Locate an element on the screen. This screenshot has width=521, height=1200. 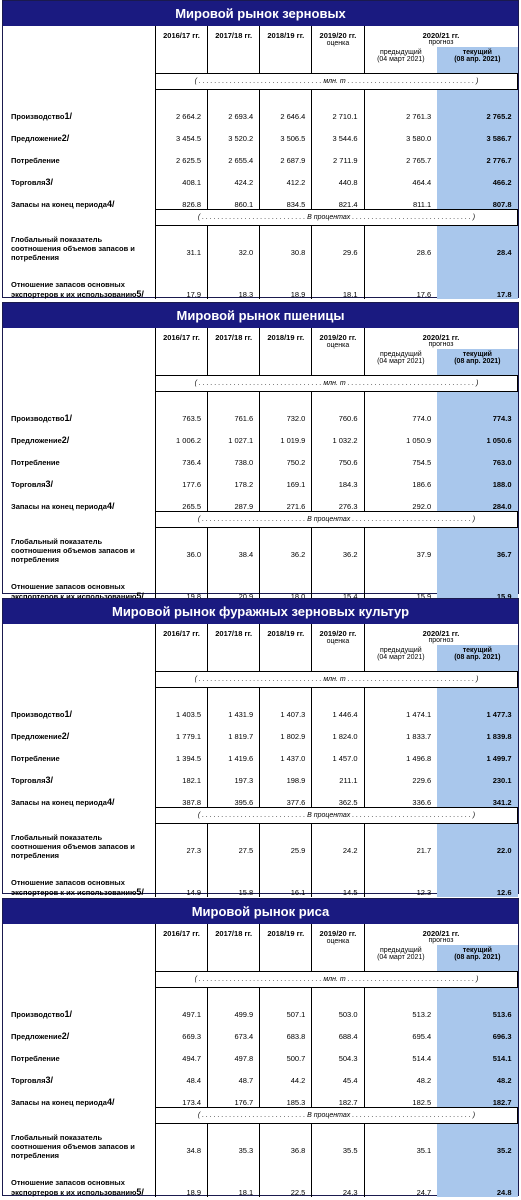
current-value-cell: 230.1 is located at coordinates (477, 774).